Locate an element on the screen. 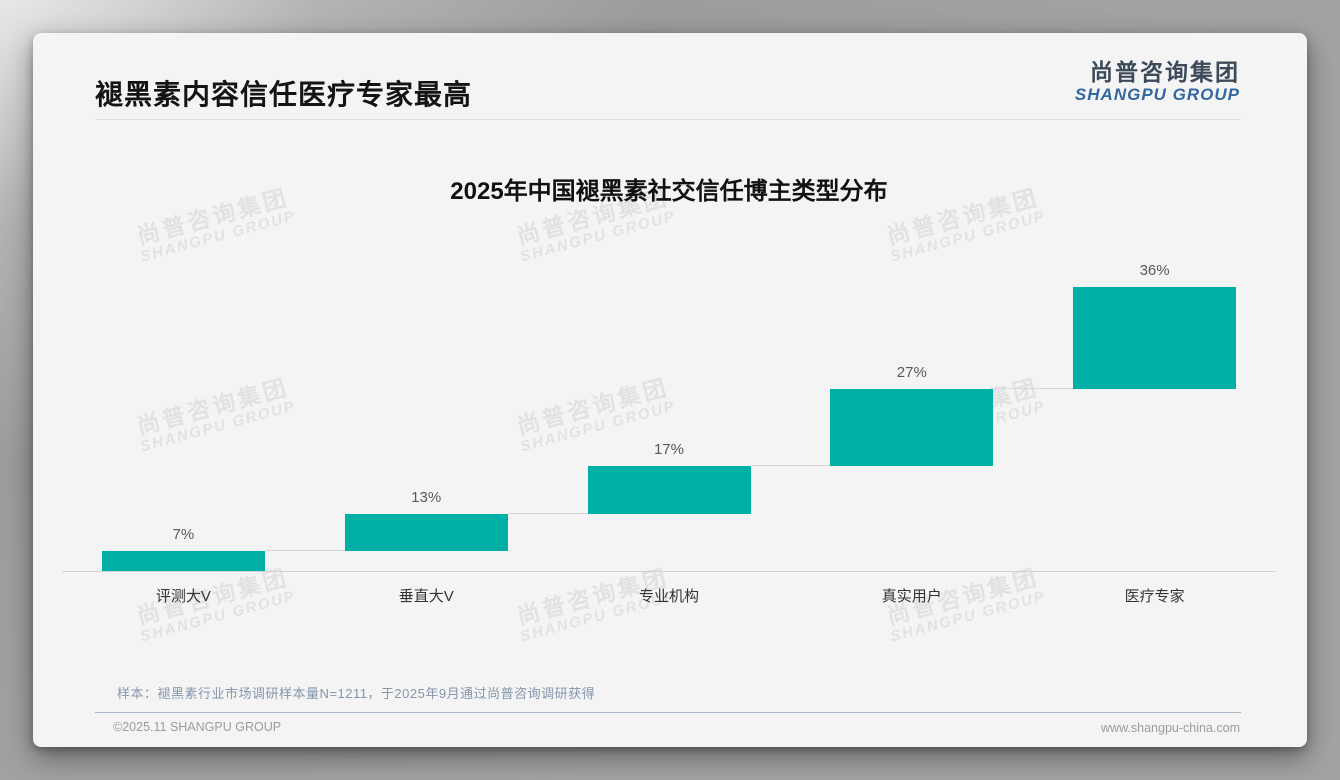 This screenshot has height=780, width=1340. x-axis-category-label: 真实用户 is located at coordinates (911, 596).